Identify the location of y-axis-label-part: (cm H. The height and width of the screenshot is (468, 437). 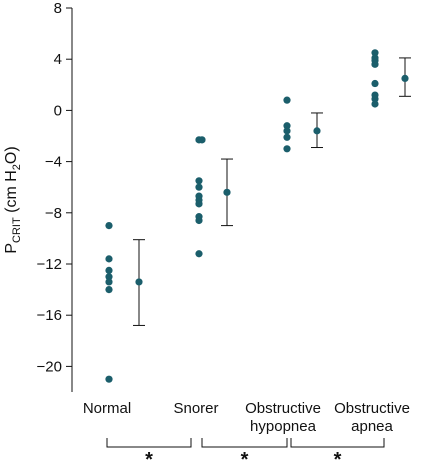
(11, 193).